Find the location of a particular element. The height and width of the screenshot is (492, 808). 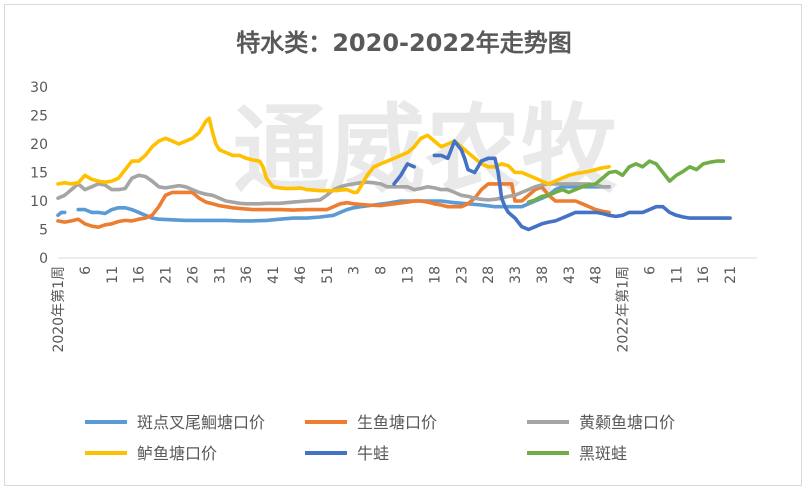

y-axis-ticks: 0 5 10 15 20 25 30 is located at coordinates (39, 173).